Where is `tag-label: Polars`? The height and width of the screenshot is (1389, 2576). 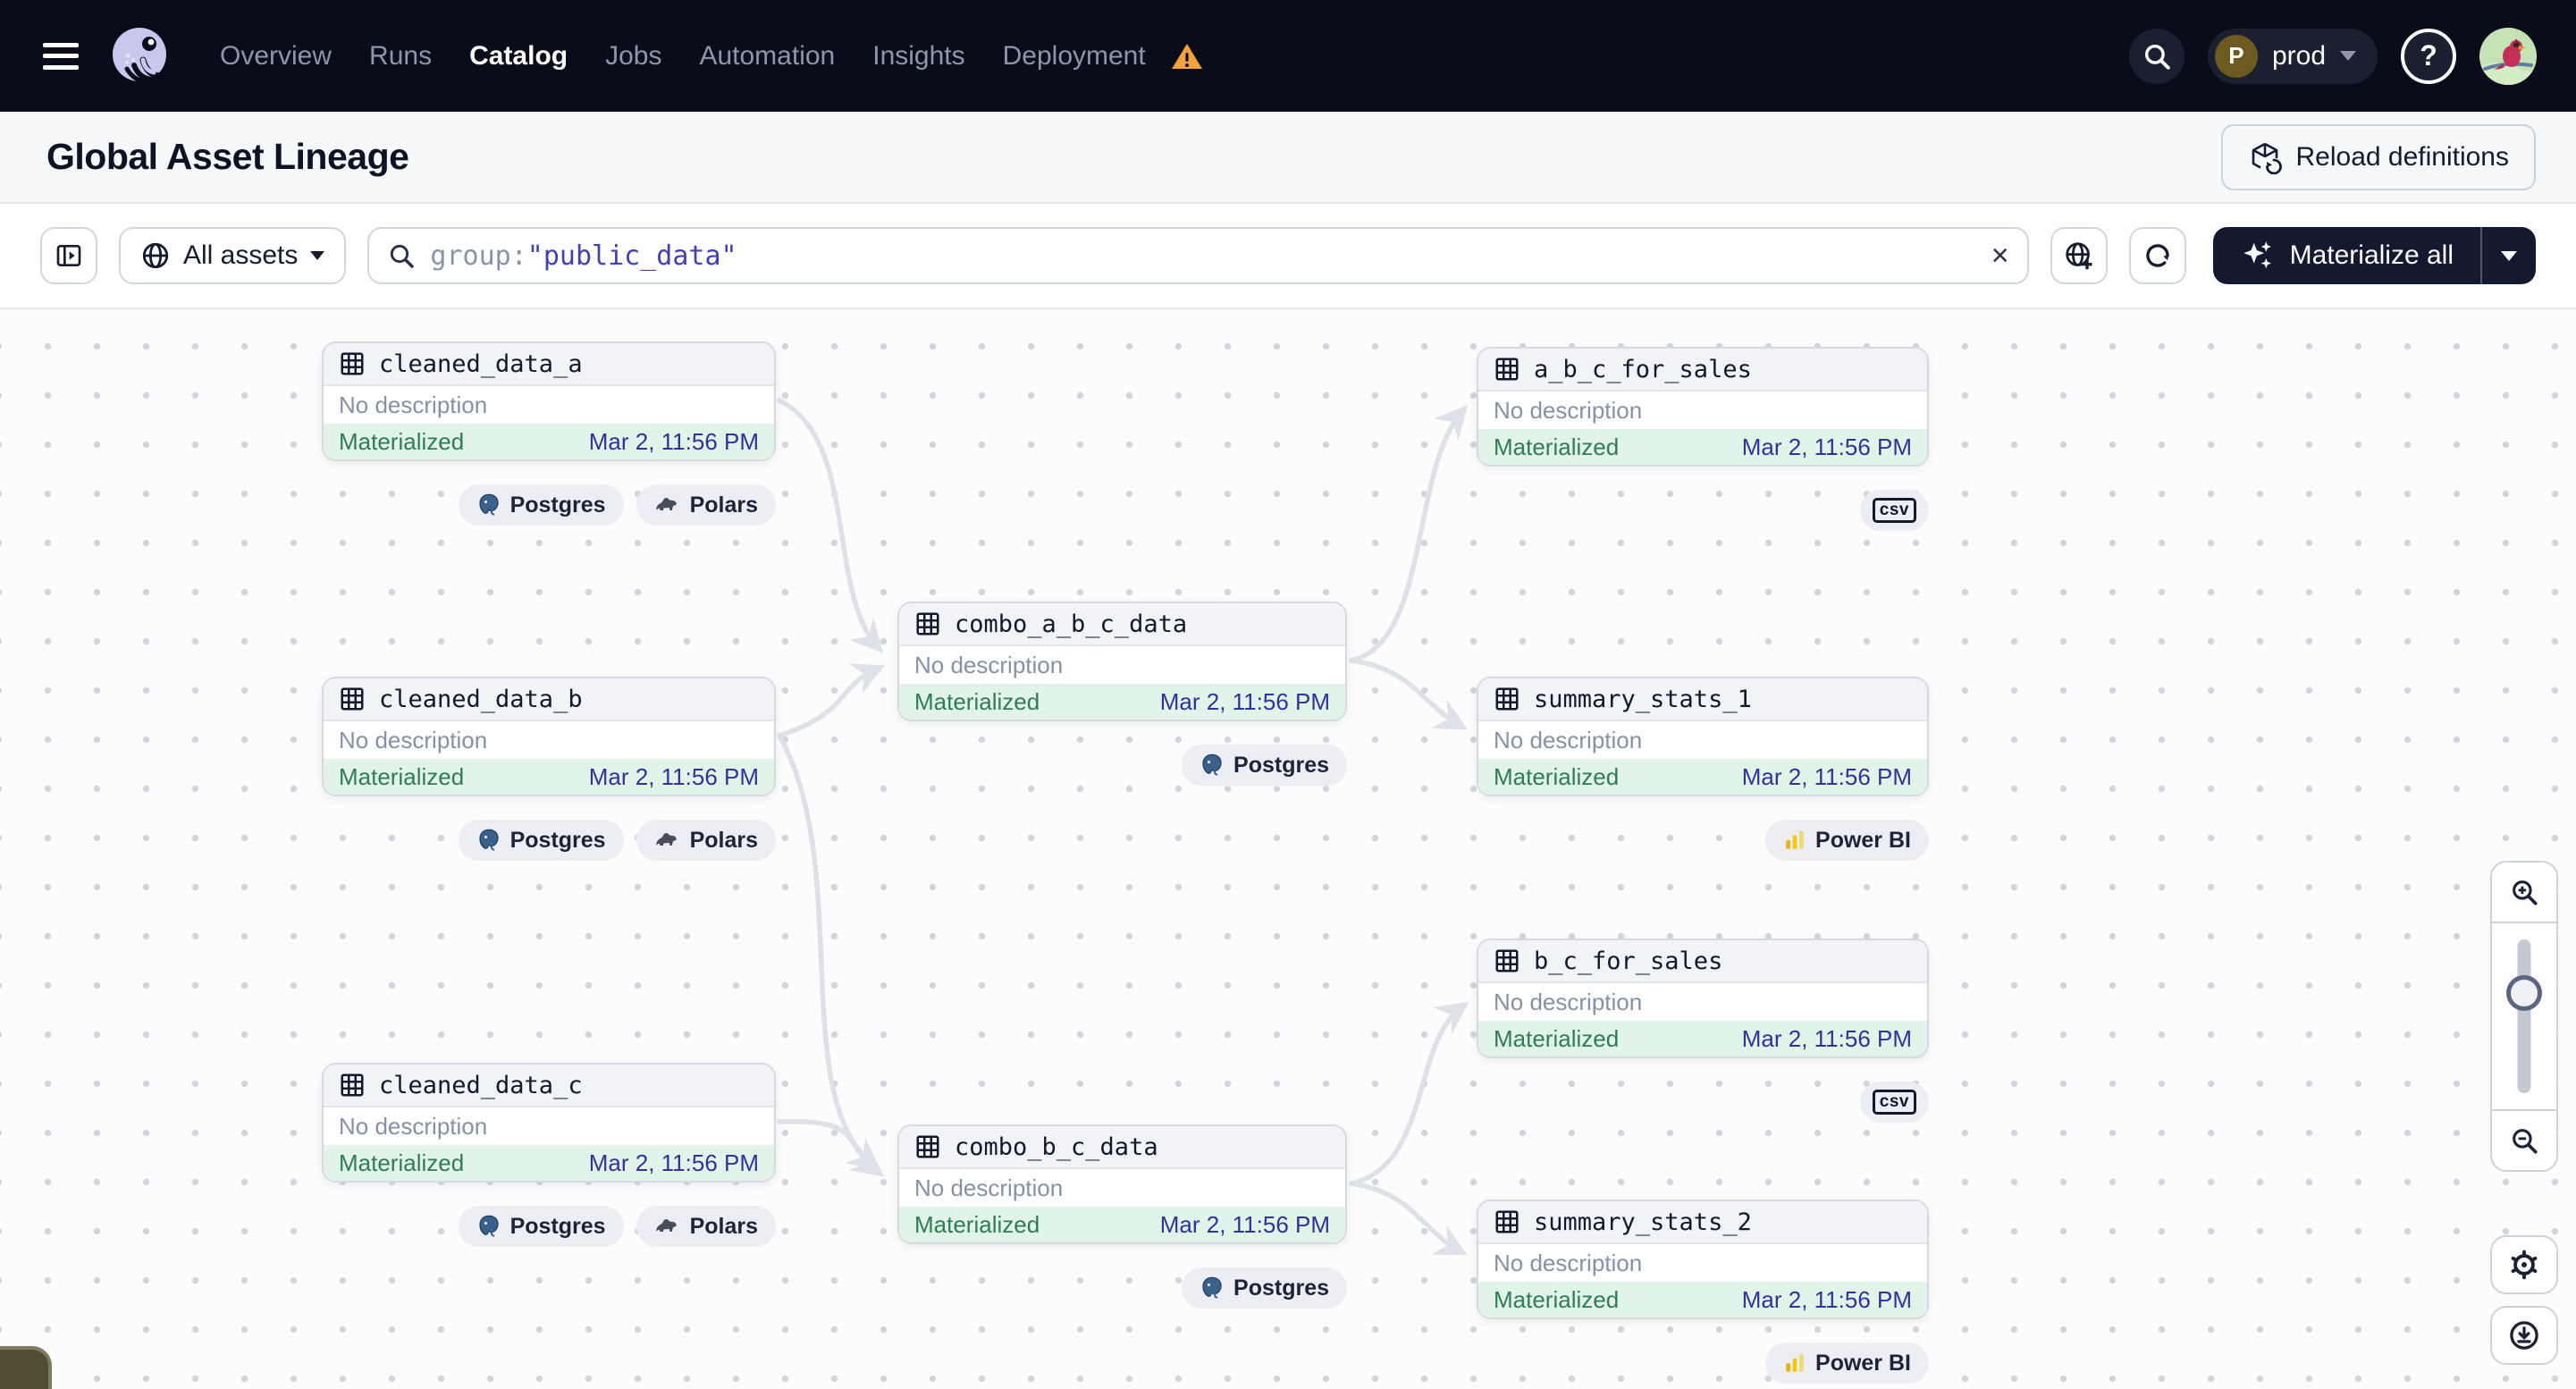 tag-label: Polars is located at coordinates (724, 1226).